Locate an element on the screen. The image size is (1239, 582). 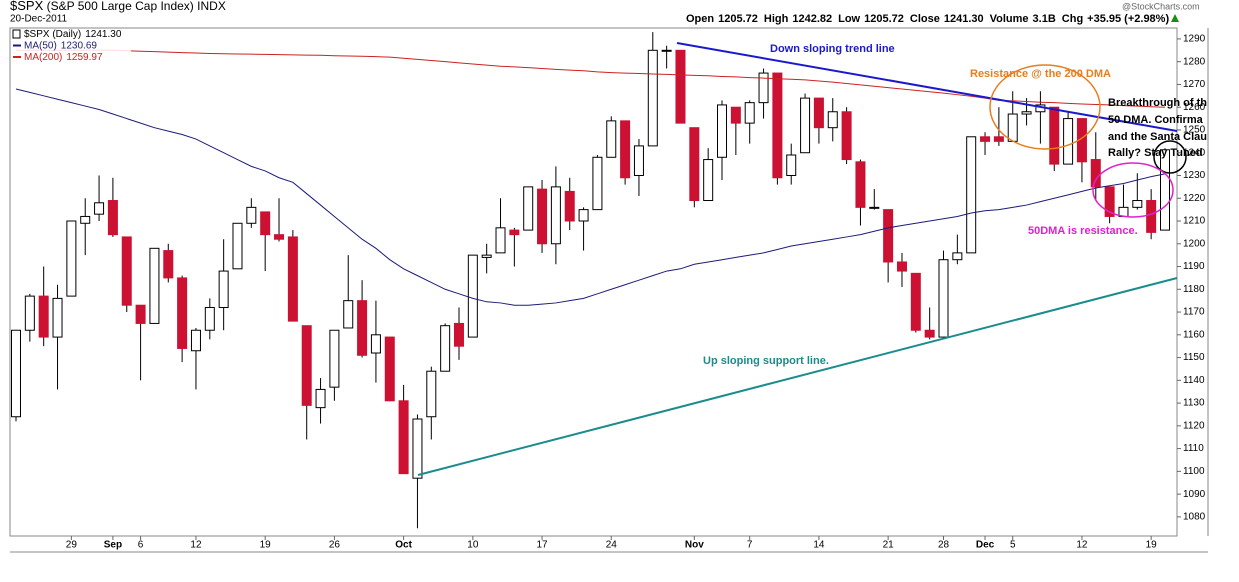
legend-entry: MA(50) 1230.69 is located at coordinates (60, 45).